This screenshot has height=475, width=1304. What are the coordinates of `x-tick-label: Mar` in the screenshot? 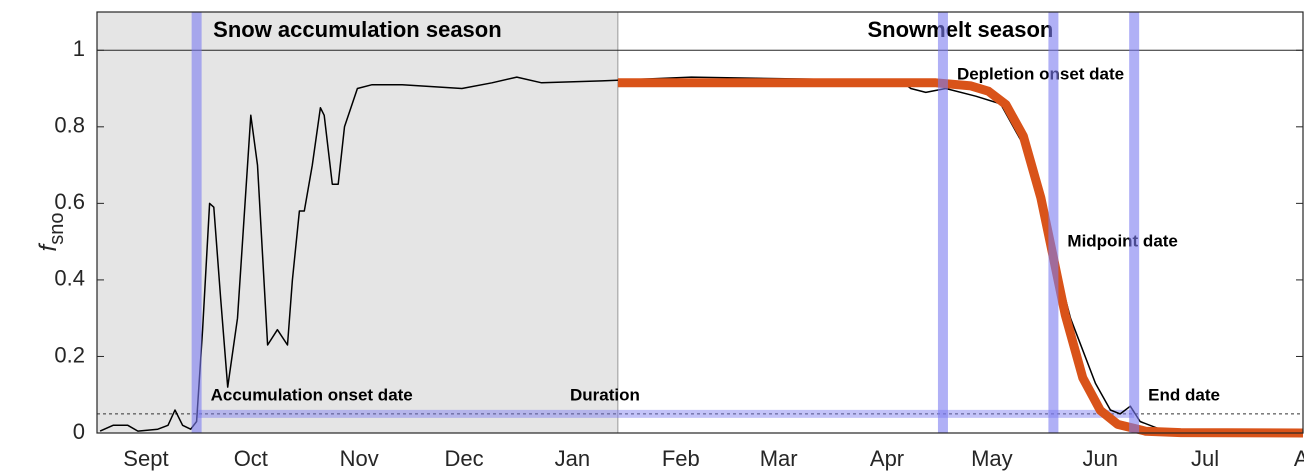 It's located at (779, 458).